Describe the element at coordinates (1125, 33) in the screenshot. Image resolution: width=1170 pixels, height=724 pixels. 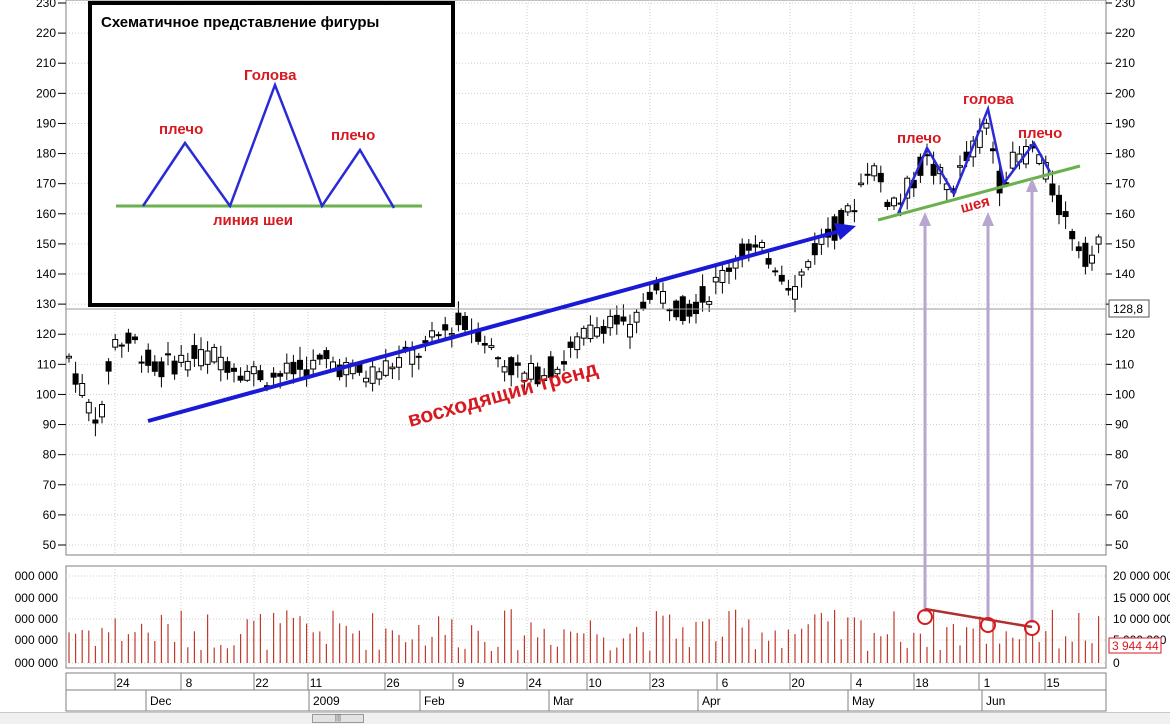
I see `price-tick-label-right: 220` at that location.